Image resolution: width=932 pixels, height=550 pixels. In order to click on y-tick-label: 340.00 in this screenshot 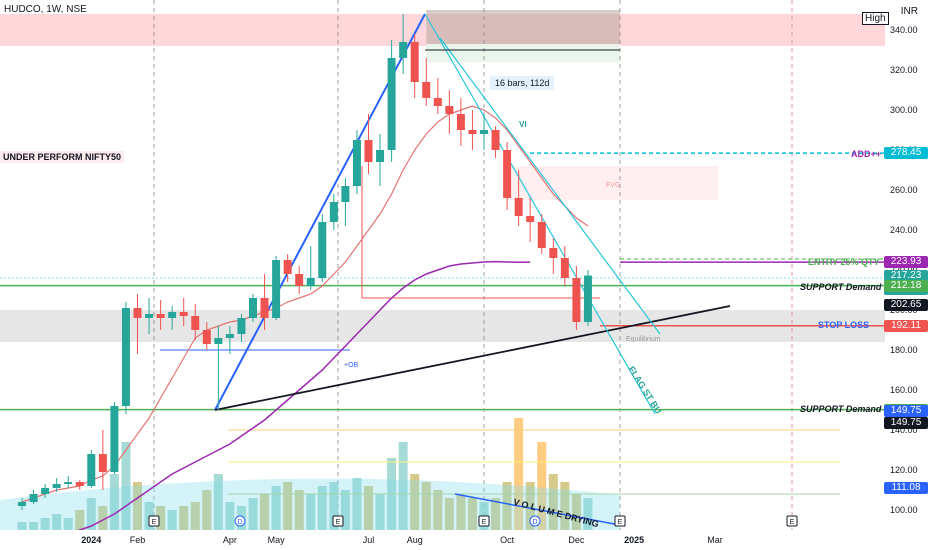, I will do `click(904, 30)`.